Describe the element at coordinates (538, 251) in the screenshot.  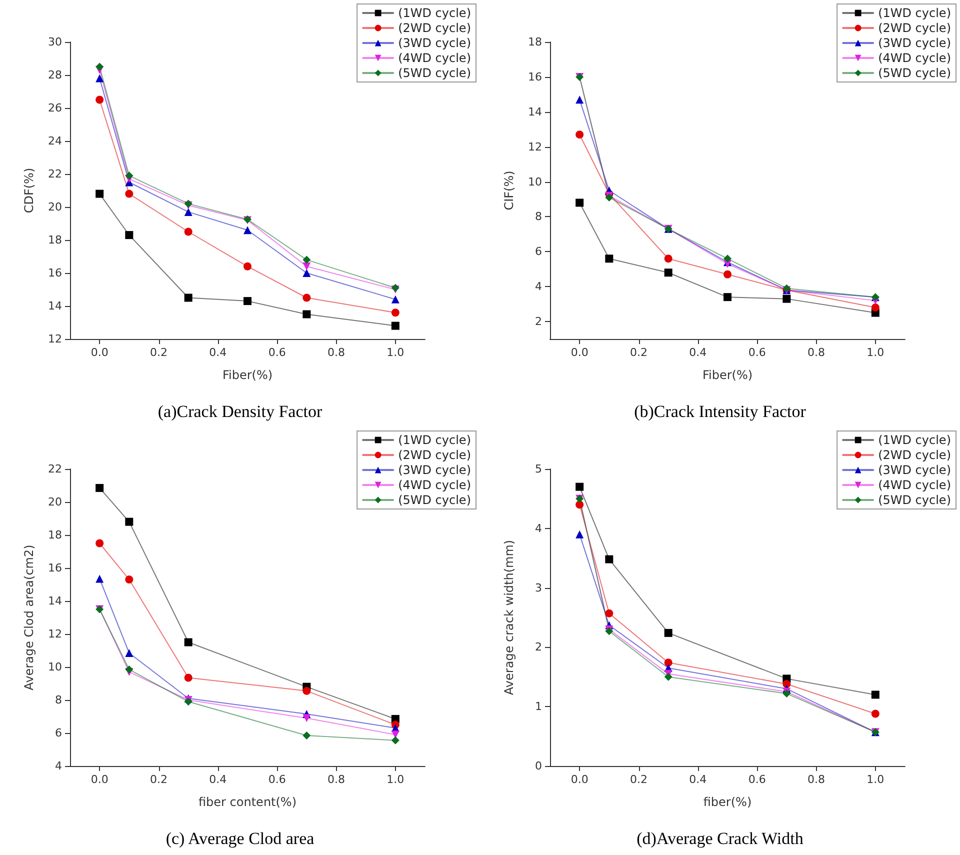
I see `y-tick-label: 6` at that location.